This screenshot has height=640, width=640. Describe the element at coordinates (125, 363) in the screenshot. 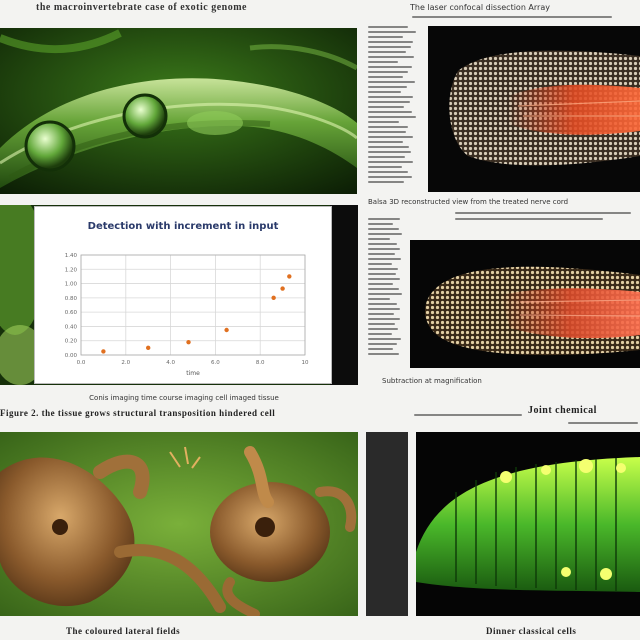

I see `x-tick-label: 2.0` at that location.